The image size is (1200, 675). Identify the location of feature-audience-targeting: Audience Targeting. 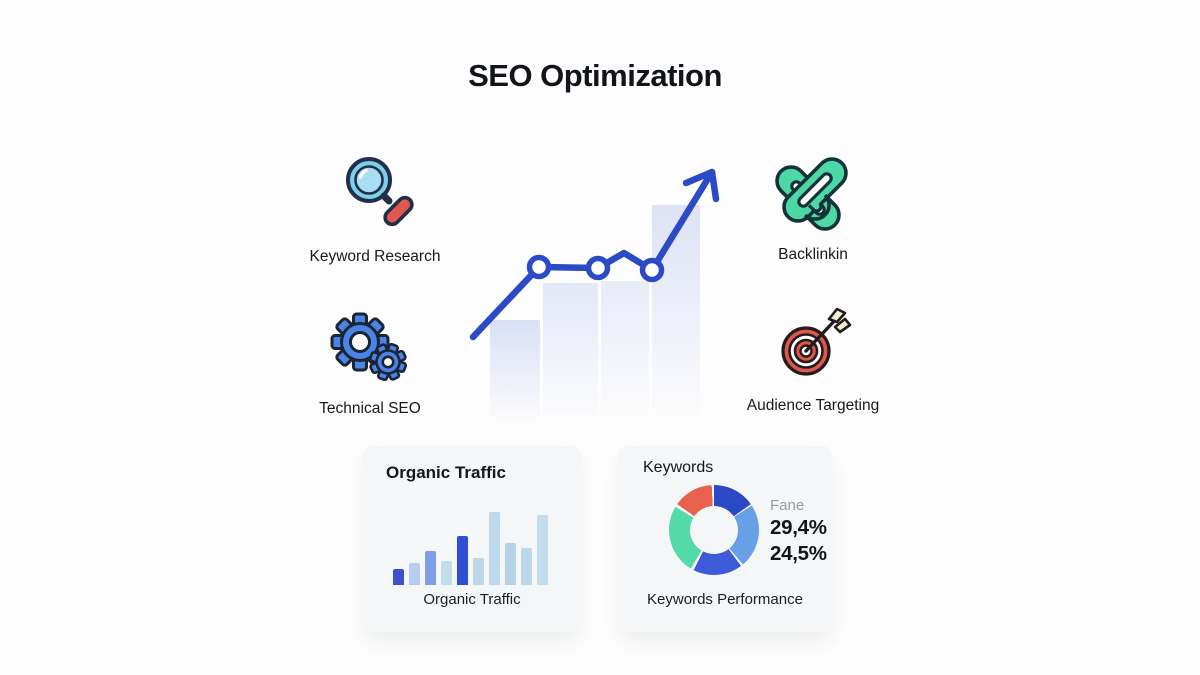
(813, 358).